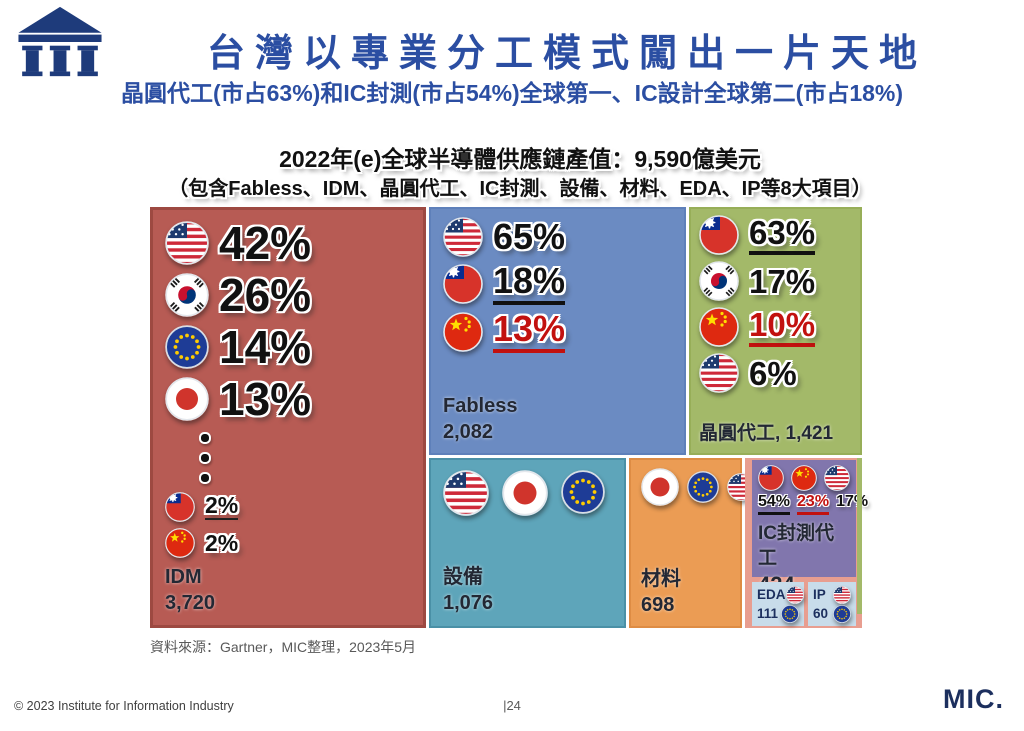  Describe the element at coordinates (463, 577) in the screenshot. I see `segment-label: 設備` at that location.